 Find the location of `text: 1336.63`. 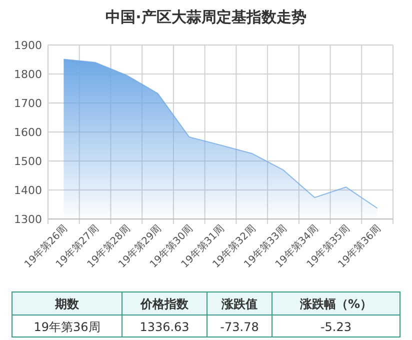

text: 1336.63 is located at coordinates (165, 327).